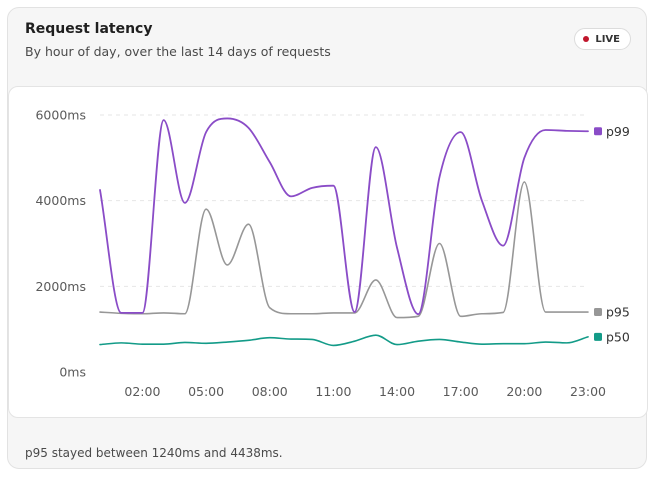 This screenshot has height=478, width=656. Describe the element at coordinates (461, 391) in the screenshot. I see `x-tick-label: 17:00` at that location.